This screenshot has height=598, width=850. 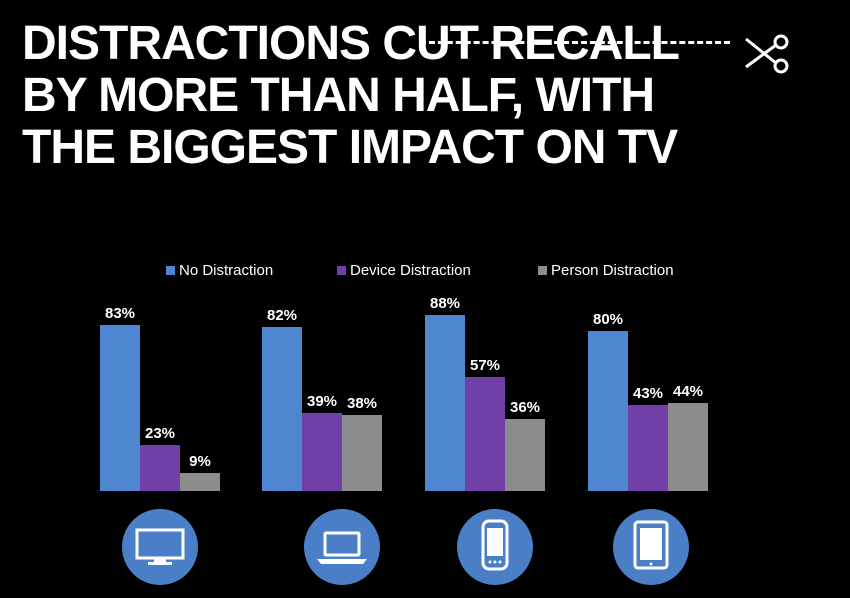 What do you see at coordinates (322, 401) in the screenshot?
I see `data-label-device-distraction-2: 39%` at bounding box center [322, 401].